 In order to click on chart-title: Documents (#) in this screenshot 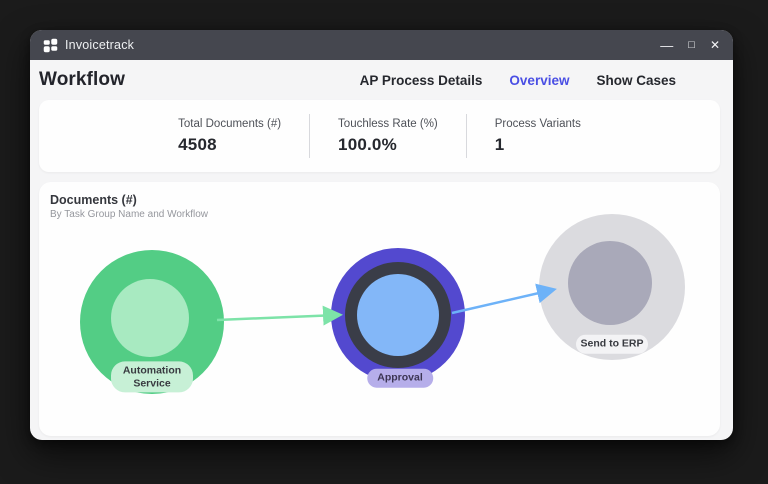, I will do `click(93, 200)`.